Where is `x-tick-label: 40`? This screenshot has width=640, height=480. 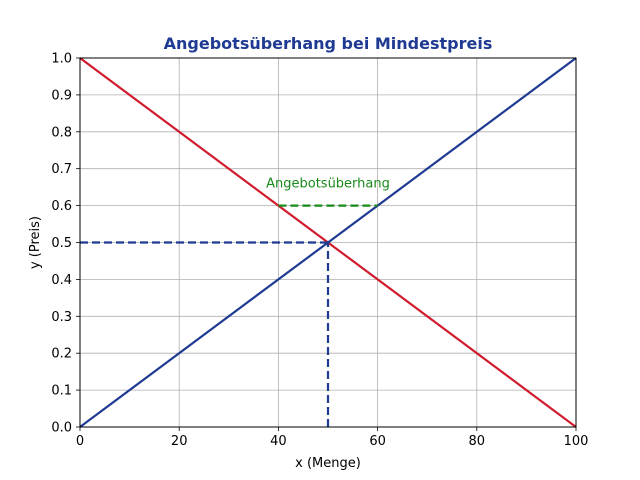 x-tick-label: 40 is located at coordinates (278, 441).